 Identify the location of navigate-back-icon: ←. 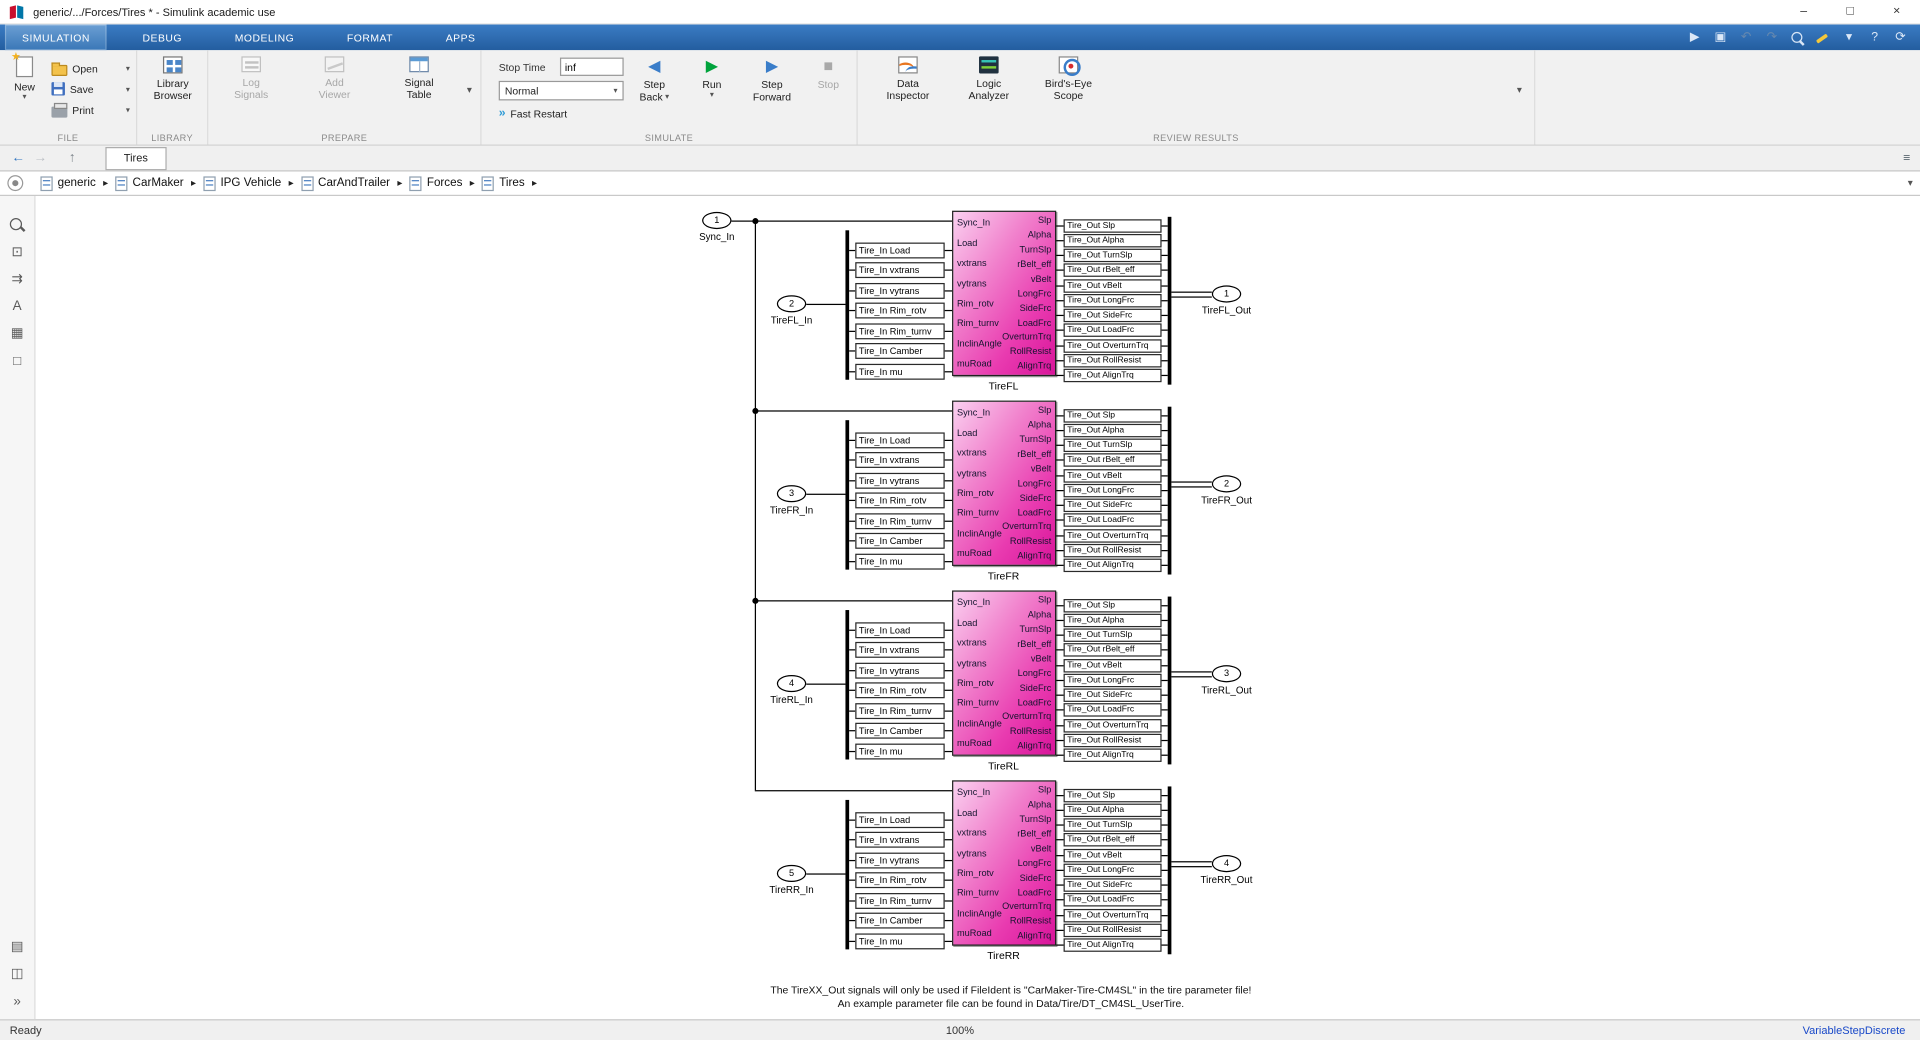
(18, 158).